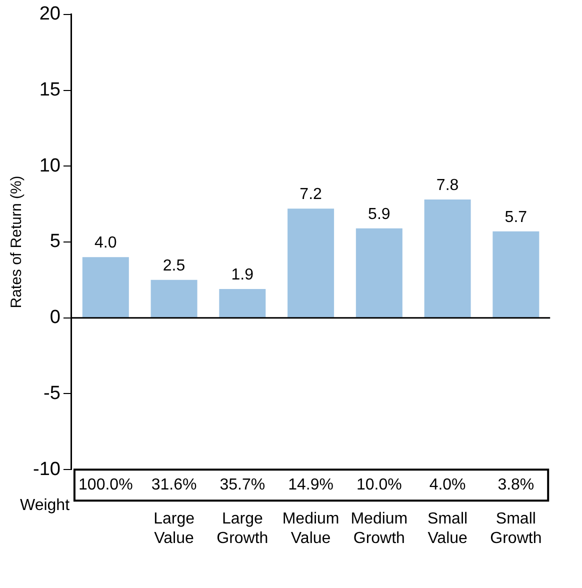 The height and width of the screenshot is (588, 582). Describe the element at coordinates (379, 214) in the screenshot. I see `data-label: 5.9` at that location.